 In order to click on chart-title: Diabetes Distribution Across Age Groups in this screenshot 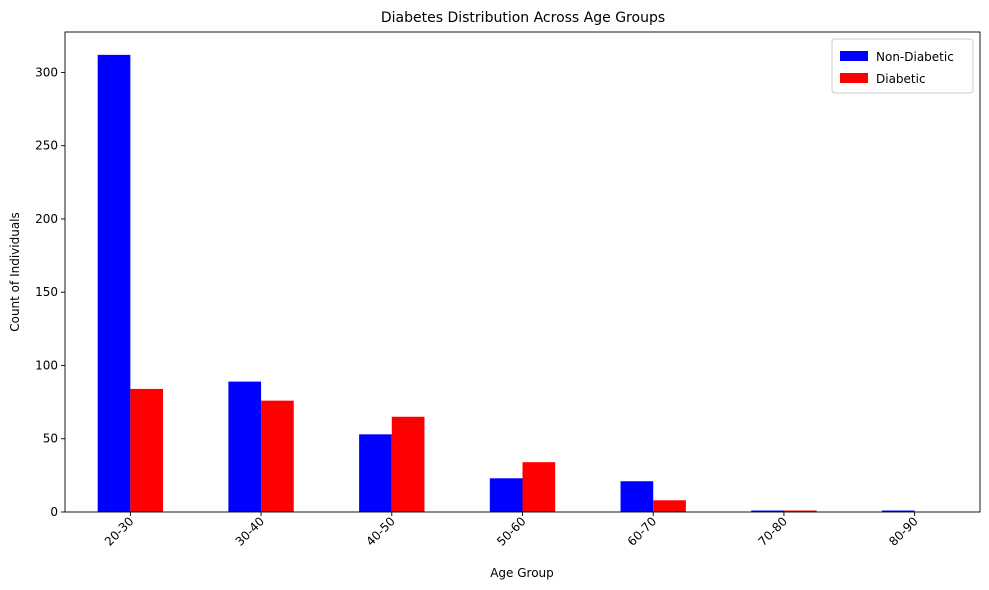, I will do `click(523, 18)`.